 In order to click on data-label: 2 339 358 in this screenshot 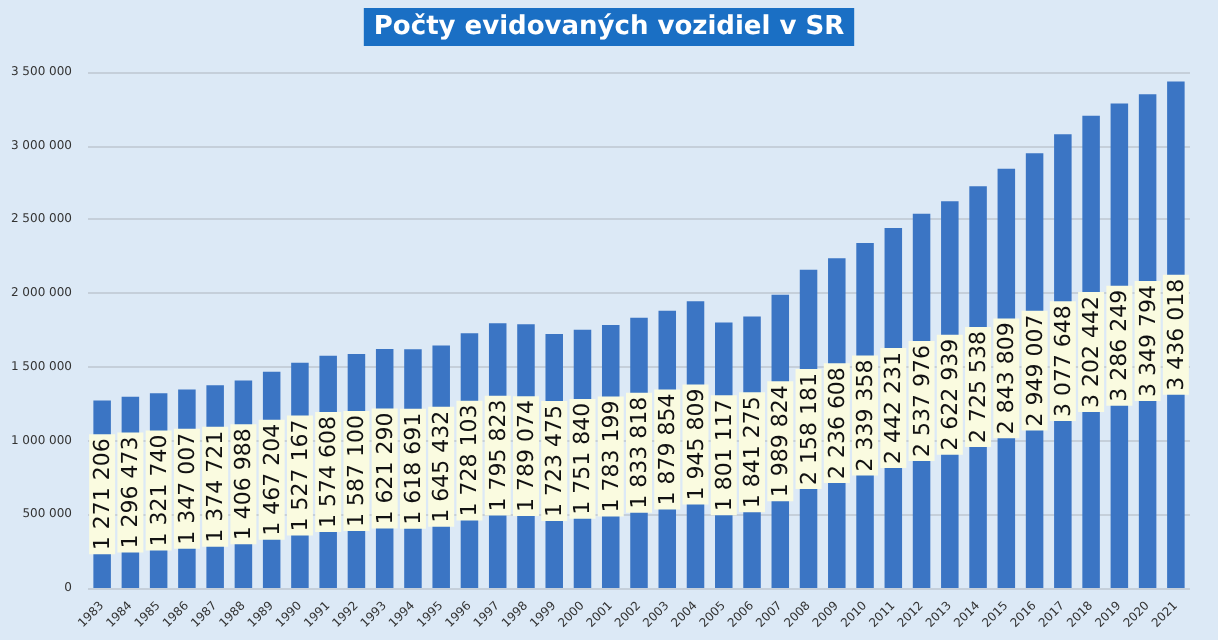, I will do `click(865, 415)`.